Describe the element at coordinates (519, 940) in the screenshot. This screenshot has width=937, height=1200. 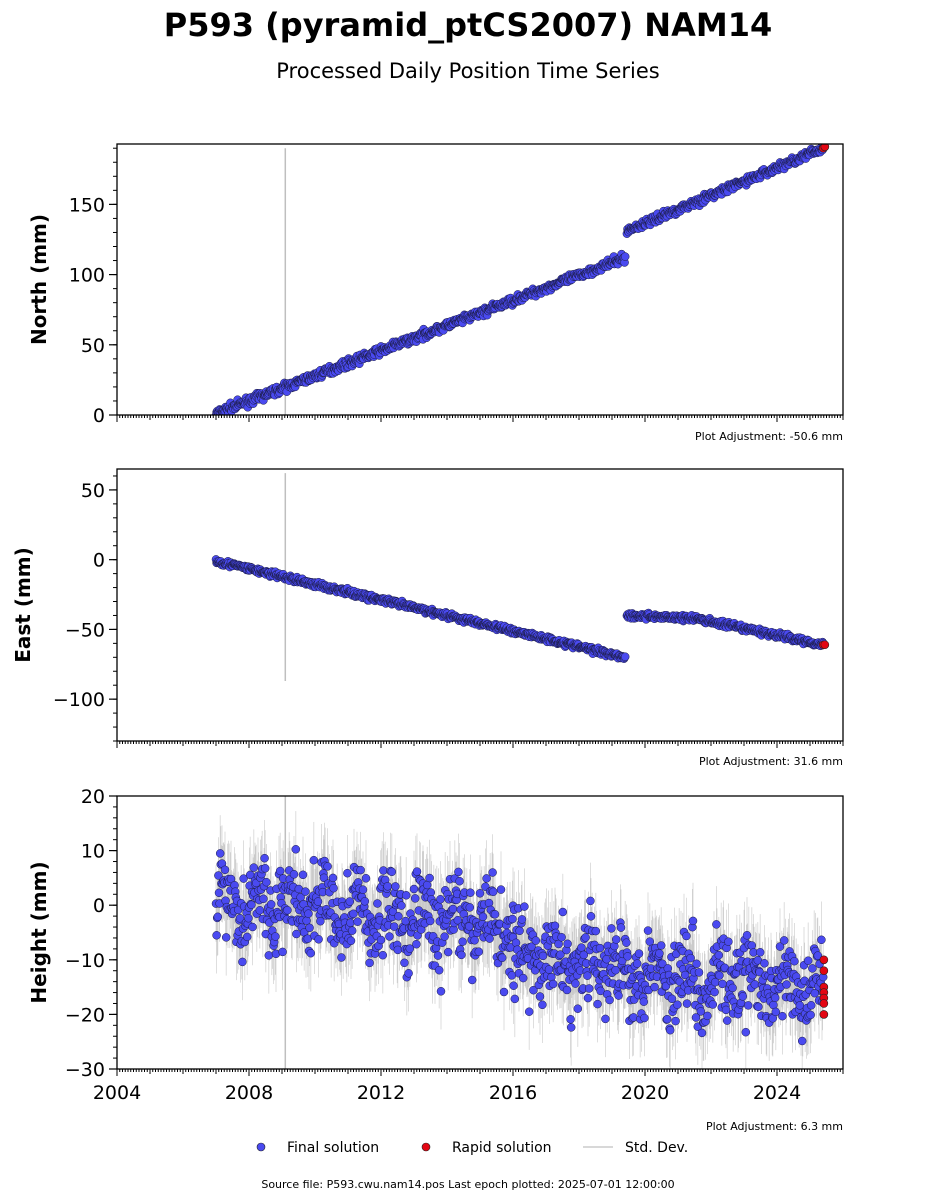
I see `height-std-dev-bars` at that location.